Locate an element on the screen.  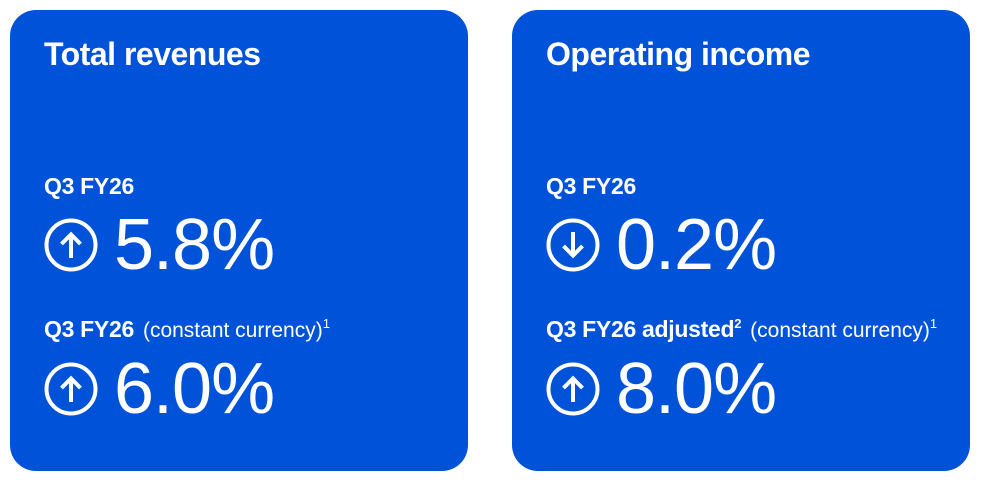
metric-label: Q3 FY26 (constant currency)1 is located at coordinates (239, 330).